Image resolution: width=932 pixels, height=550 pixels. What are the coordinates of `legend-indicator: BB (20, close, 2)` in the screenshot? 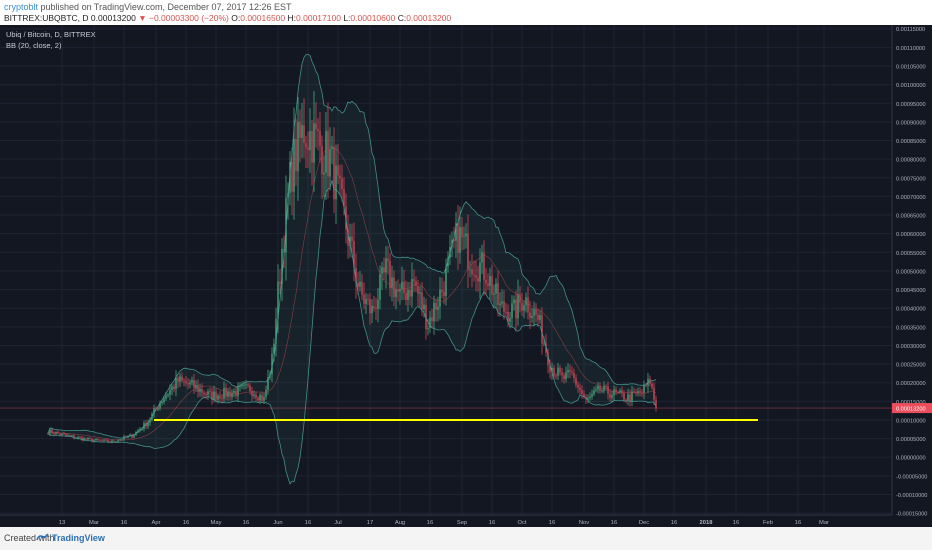 It's located at (34, 45).